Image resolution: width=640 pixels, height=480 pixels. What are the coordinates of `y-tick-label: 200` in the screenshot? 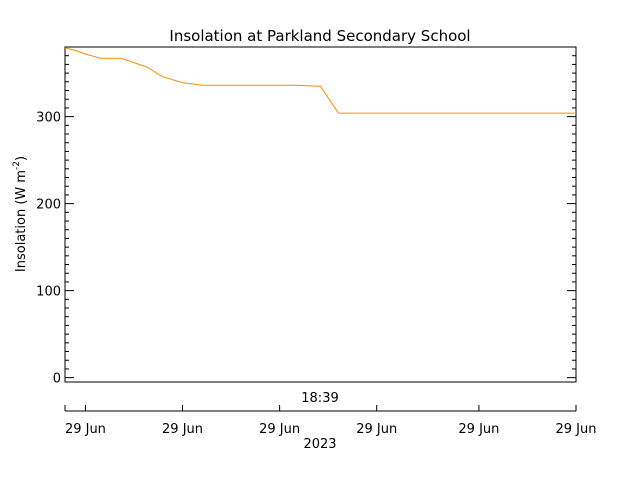 It's located at (48, 205).